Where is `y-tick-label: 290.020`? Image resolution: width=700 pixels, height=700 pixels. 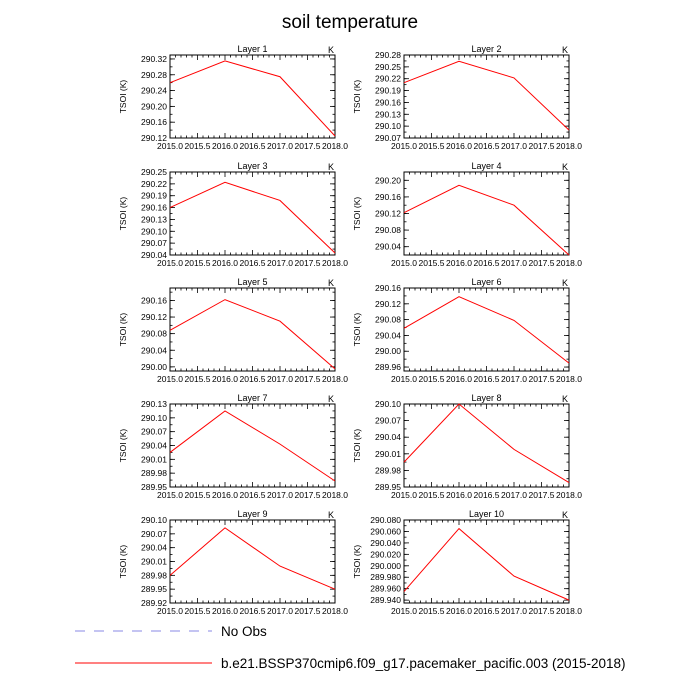
y-tick-label: 290.020 is located at coordinates (385, 554).